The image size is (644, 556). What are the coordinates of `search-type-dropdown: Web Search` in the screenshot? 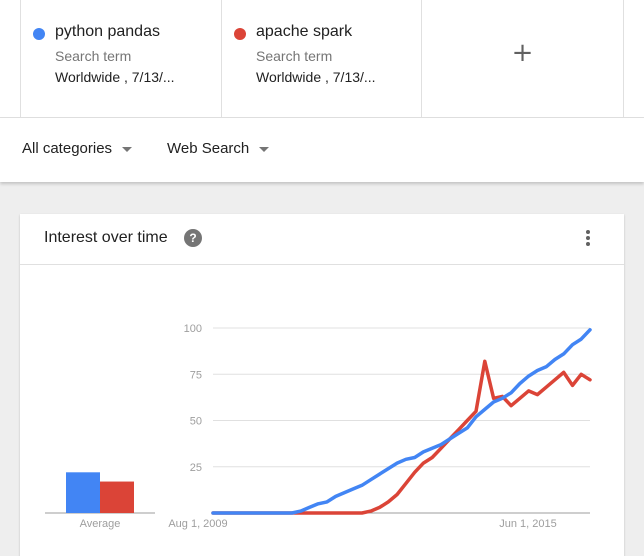 It's located at (218, 148).